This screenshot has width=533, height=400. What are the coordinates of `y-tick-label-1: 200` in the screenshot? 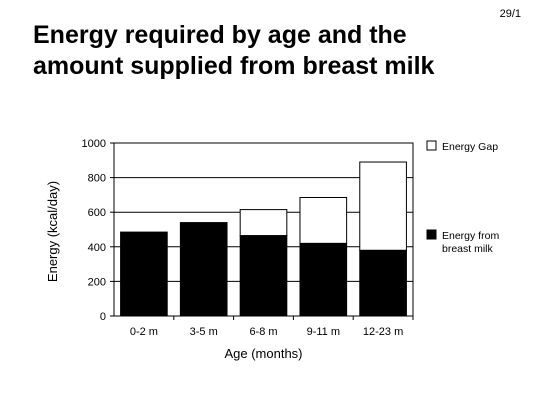 It's located at (97, 282).